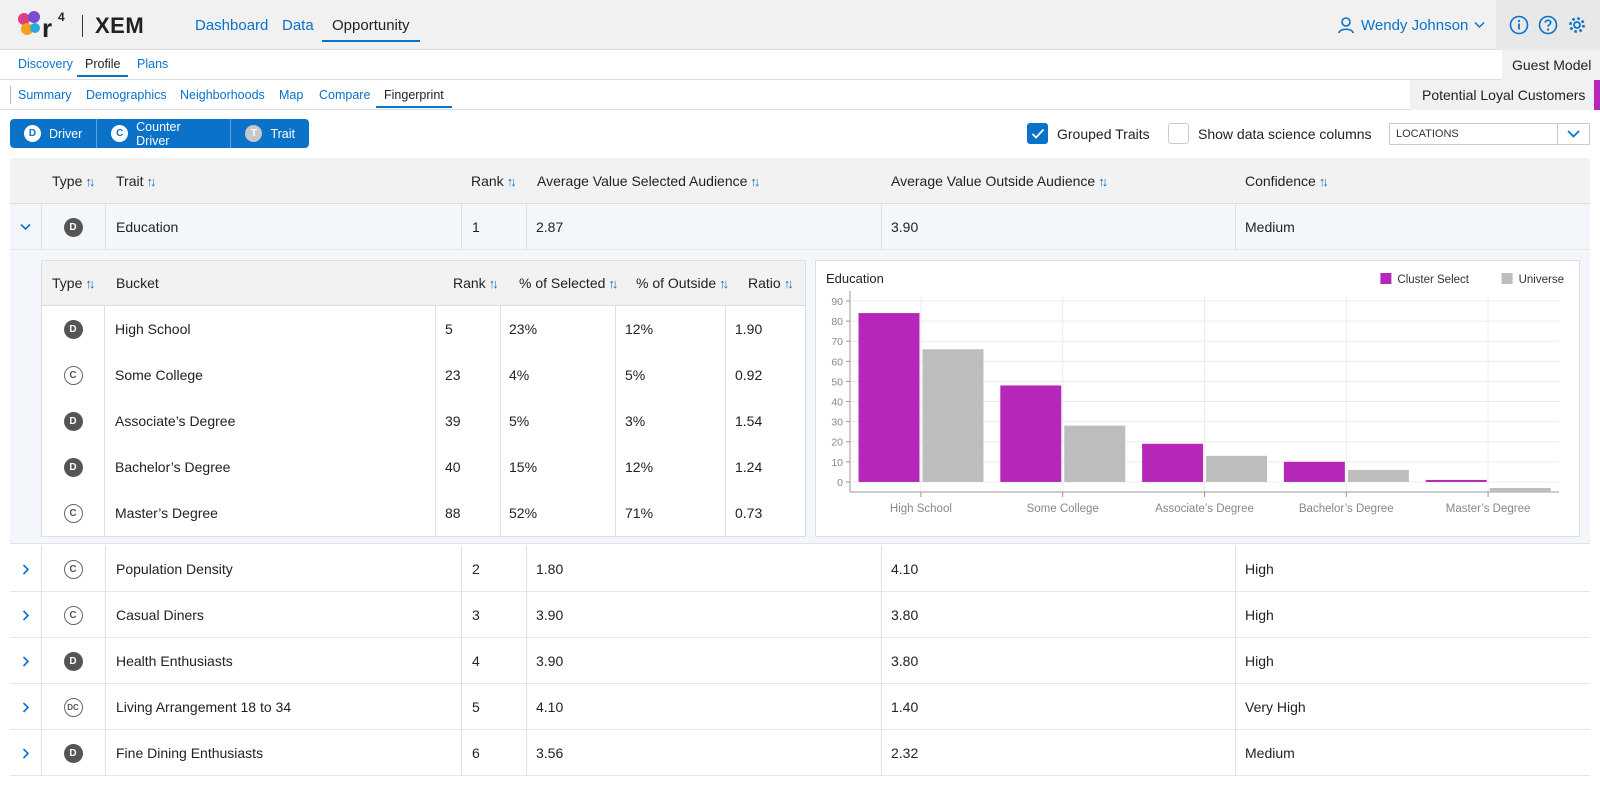 This screenshot has height=800, width=1600. I want to click on bucket-header-rank: Rank ↑↓, so click(476, 283).